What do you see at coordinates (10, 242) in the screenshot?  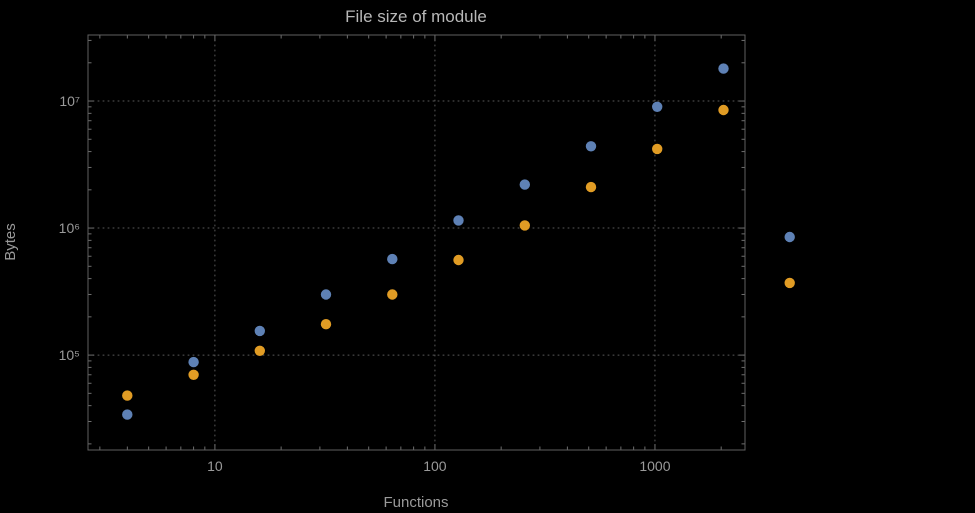 I see `y-axis-label: Bytes` at bounding box center [10, 242].